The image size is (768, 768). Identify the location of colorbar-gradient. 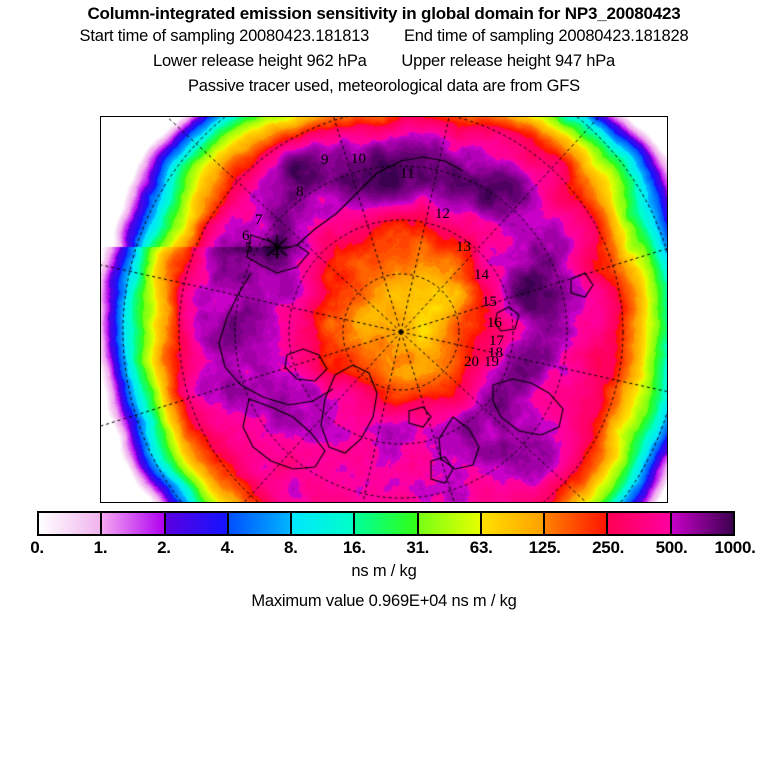
(386, 523).